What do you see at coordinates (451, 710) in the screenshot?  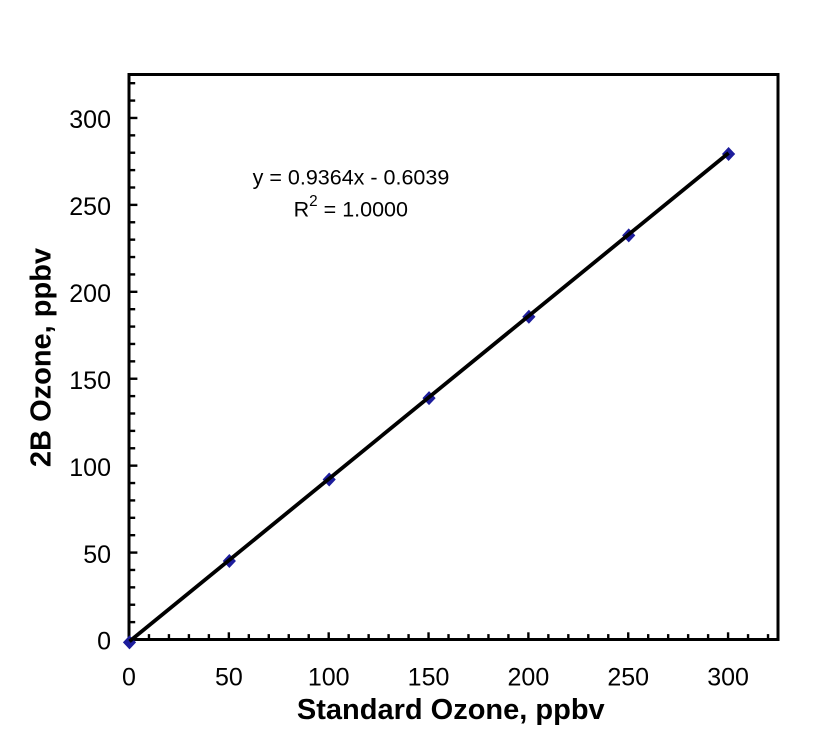 I see `svg-text: Standard Ozone, ppbv` at bounding box center [451, 710].